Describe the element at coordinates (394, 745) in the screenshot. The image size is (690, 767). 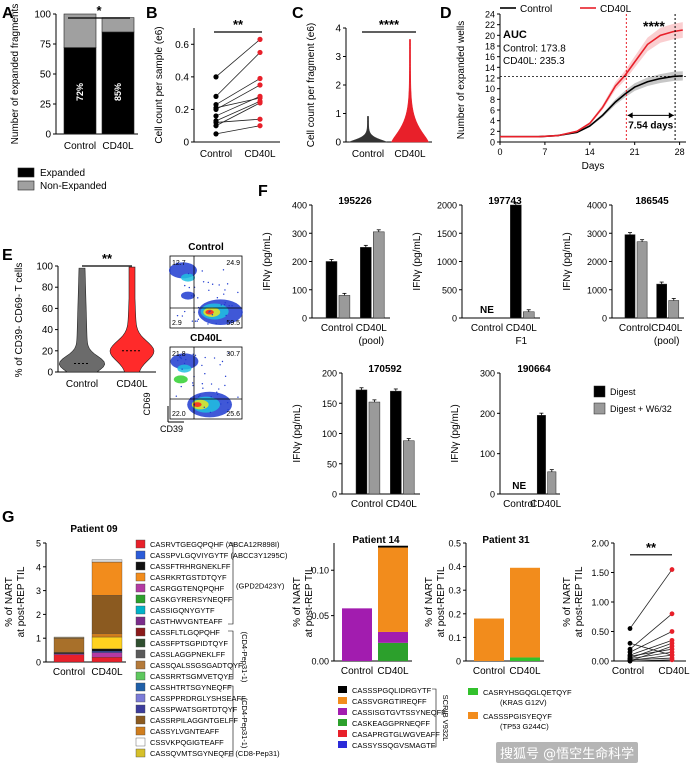
I see `legend-label: CASSYSSQGVSMAGTF` at that location.